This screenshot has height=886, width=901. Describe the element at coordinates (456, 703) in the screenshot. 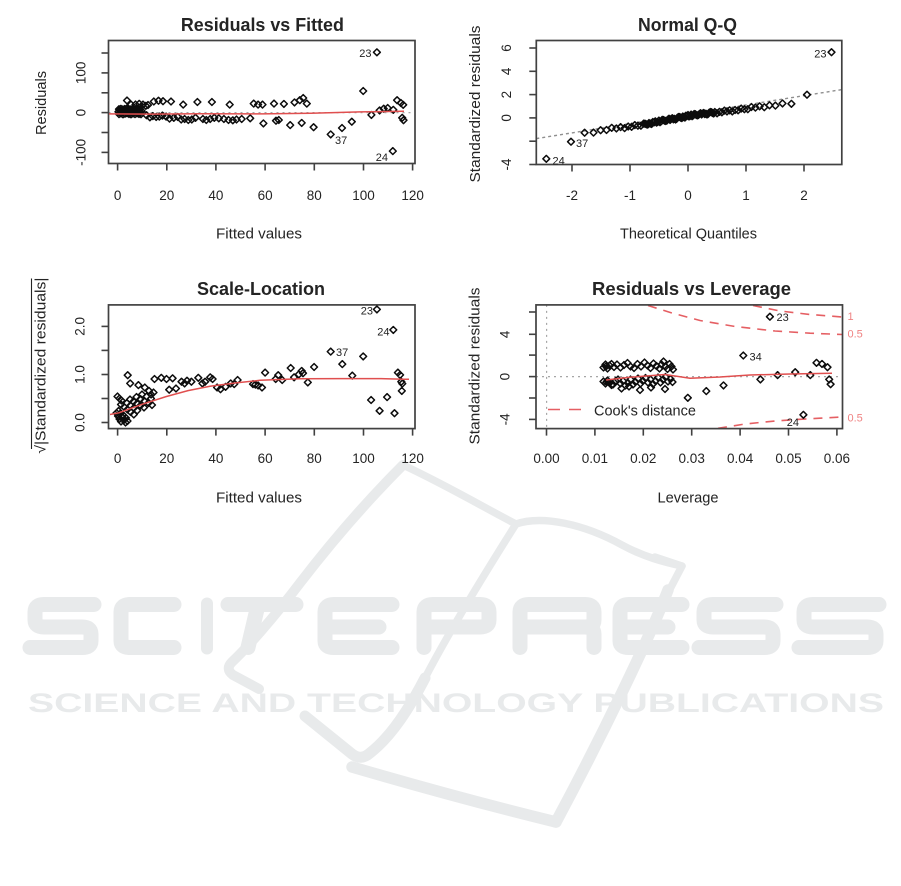

I see `svg-text:SCIENCE AND TECHNOLOGY PUBLICA: SCIENCE AND TECHNOLOGY PUBLICATIONS` at that location.